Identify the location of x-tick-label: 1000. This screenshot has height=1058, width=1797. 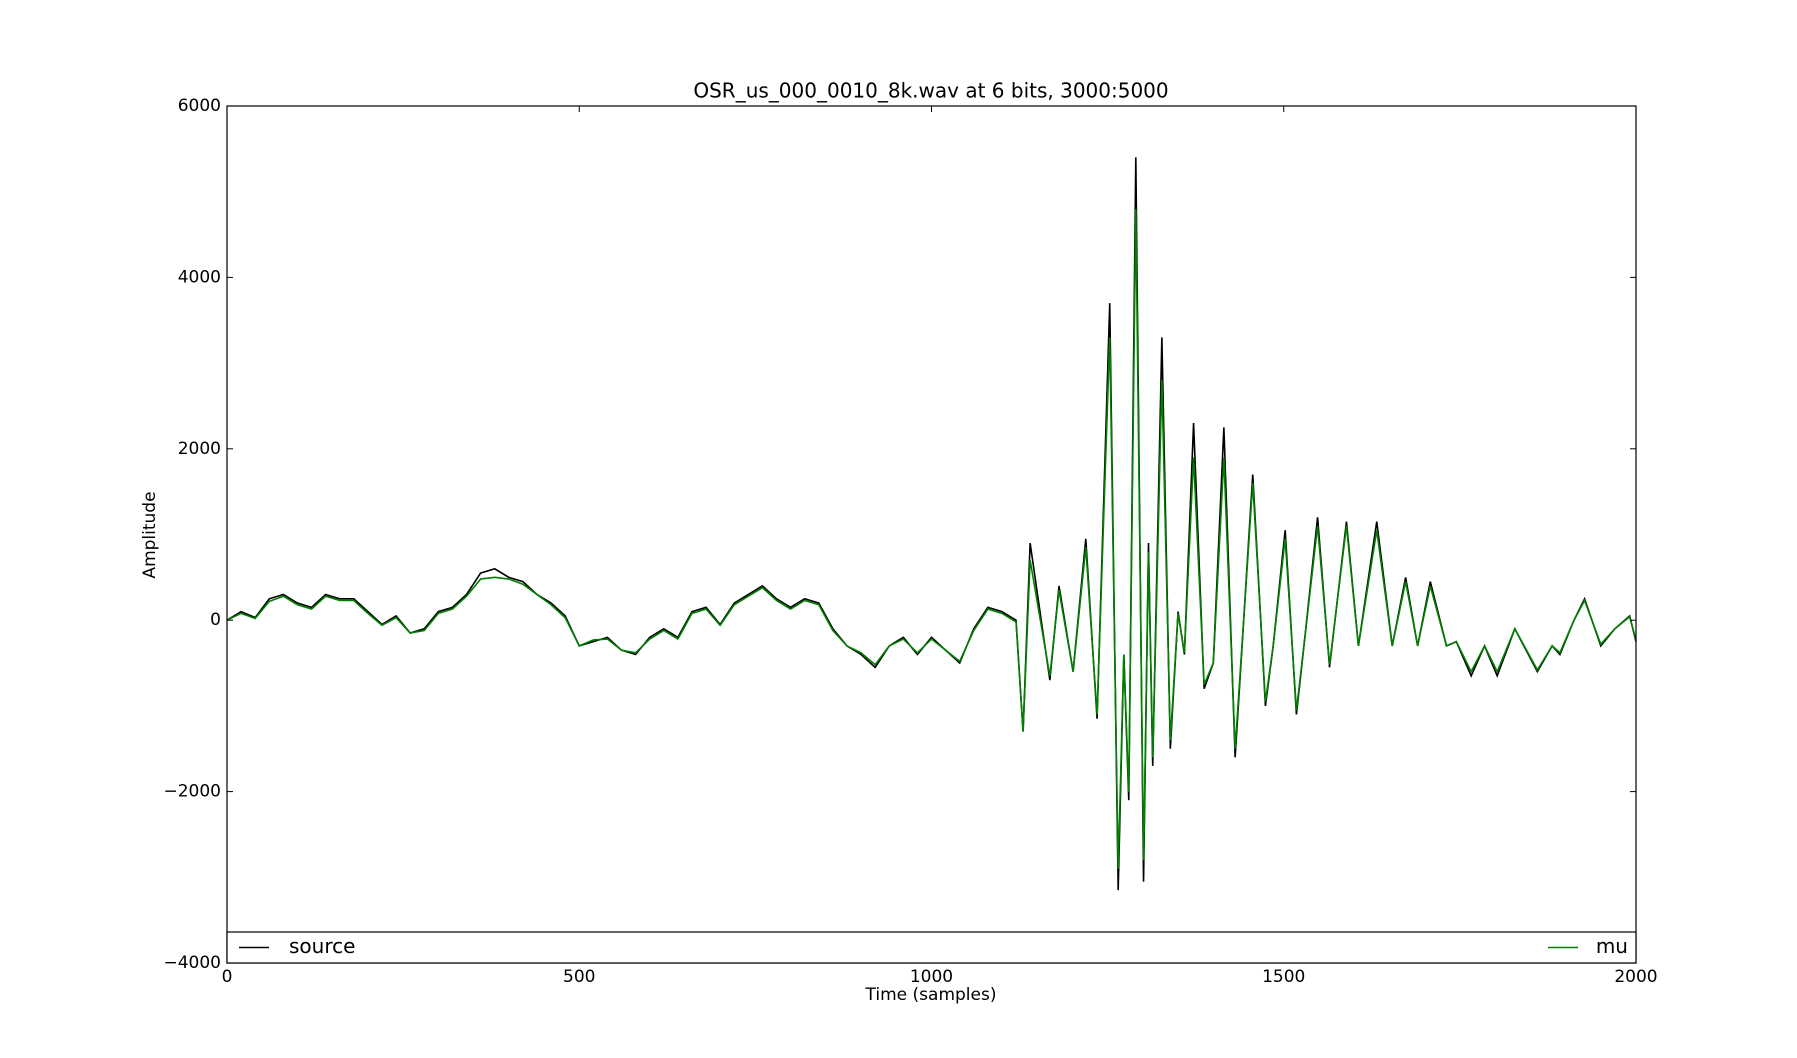
(931, 977).